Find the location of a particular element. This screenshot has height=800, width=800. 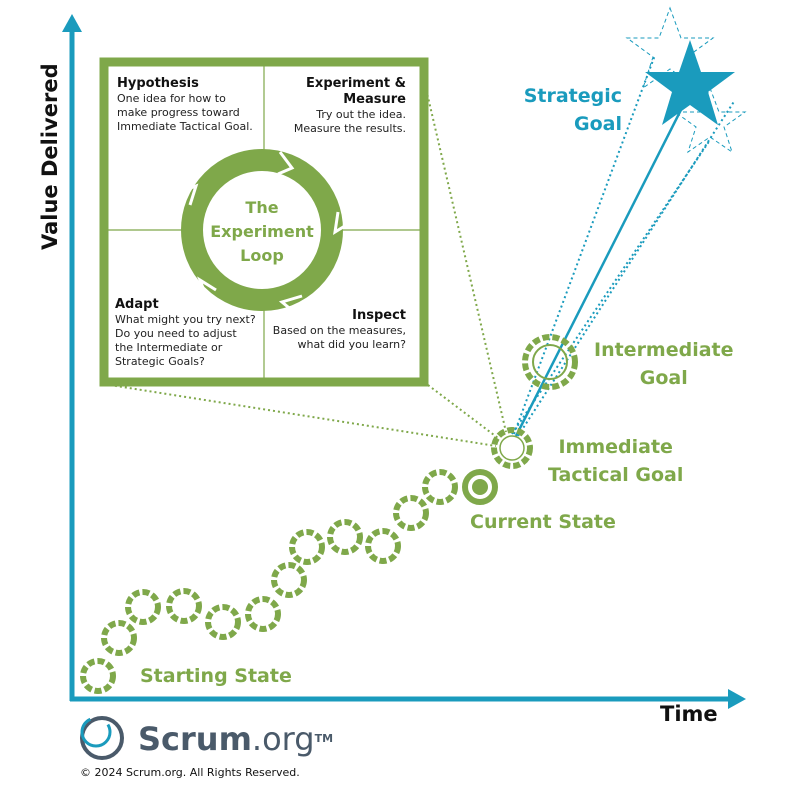

label-line: Immediate is located at coordinates (615, 447).